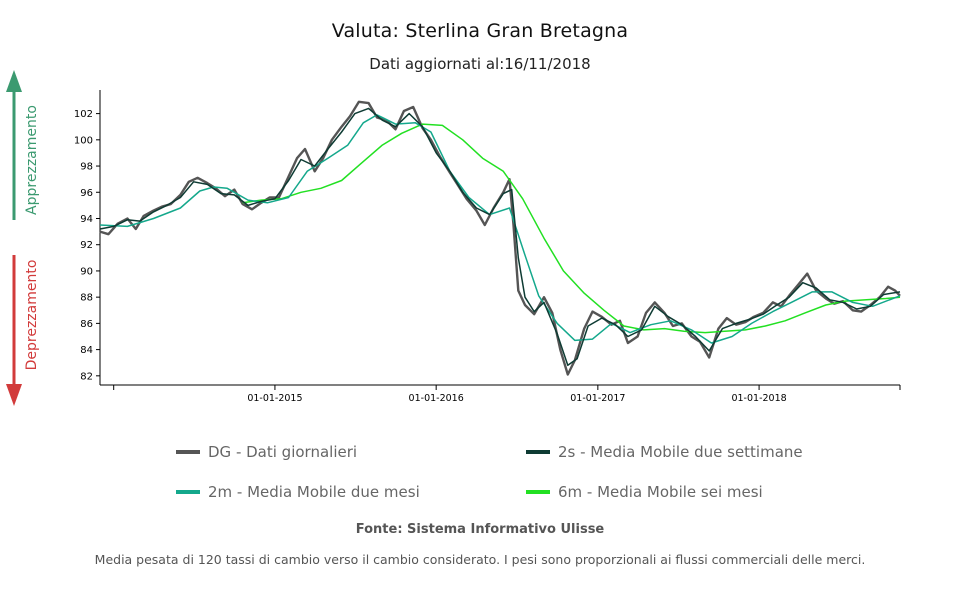  I want to click on y-tick-label: 102, so click(83, 114).